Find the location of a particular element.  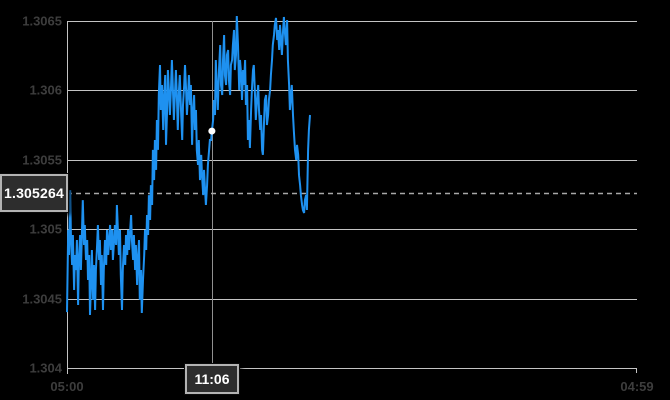

y-axis-tick-label: 1.304 is located at coordinates (45, 368).